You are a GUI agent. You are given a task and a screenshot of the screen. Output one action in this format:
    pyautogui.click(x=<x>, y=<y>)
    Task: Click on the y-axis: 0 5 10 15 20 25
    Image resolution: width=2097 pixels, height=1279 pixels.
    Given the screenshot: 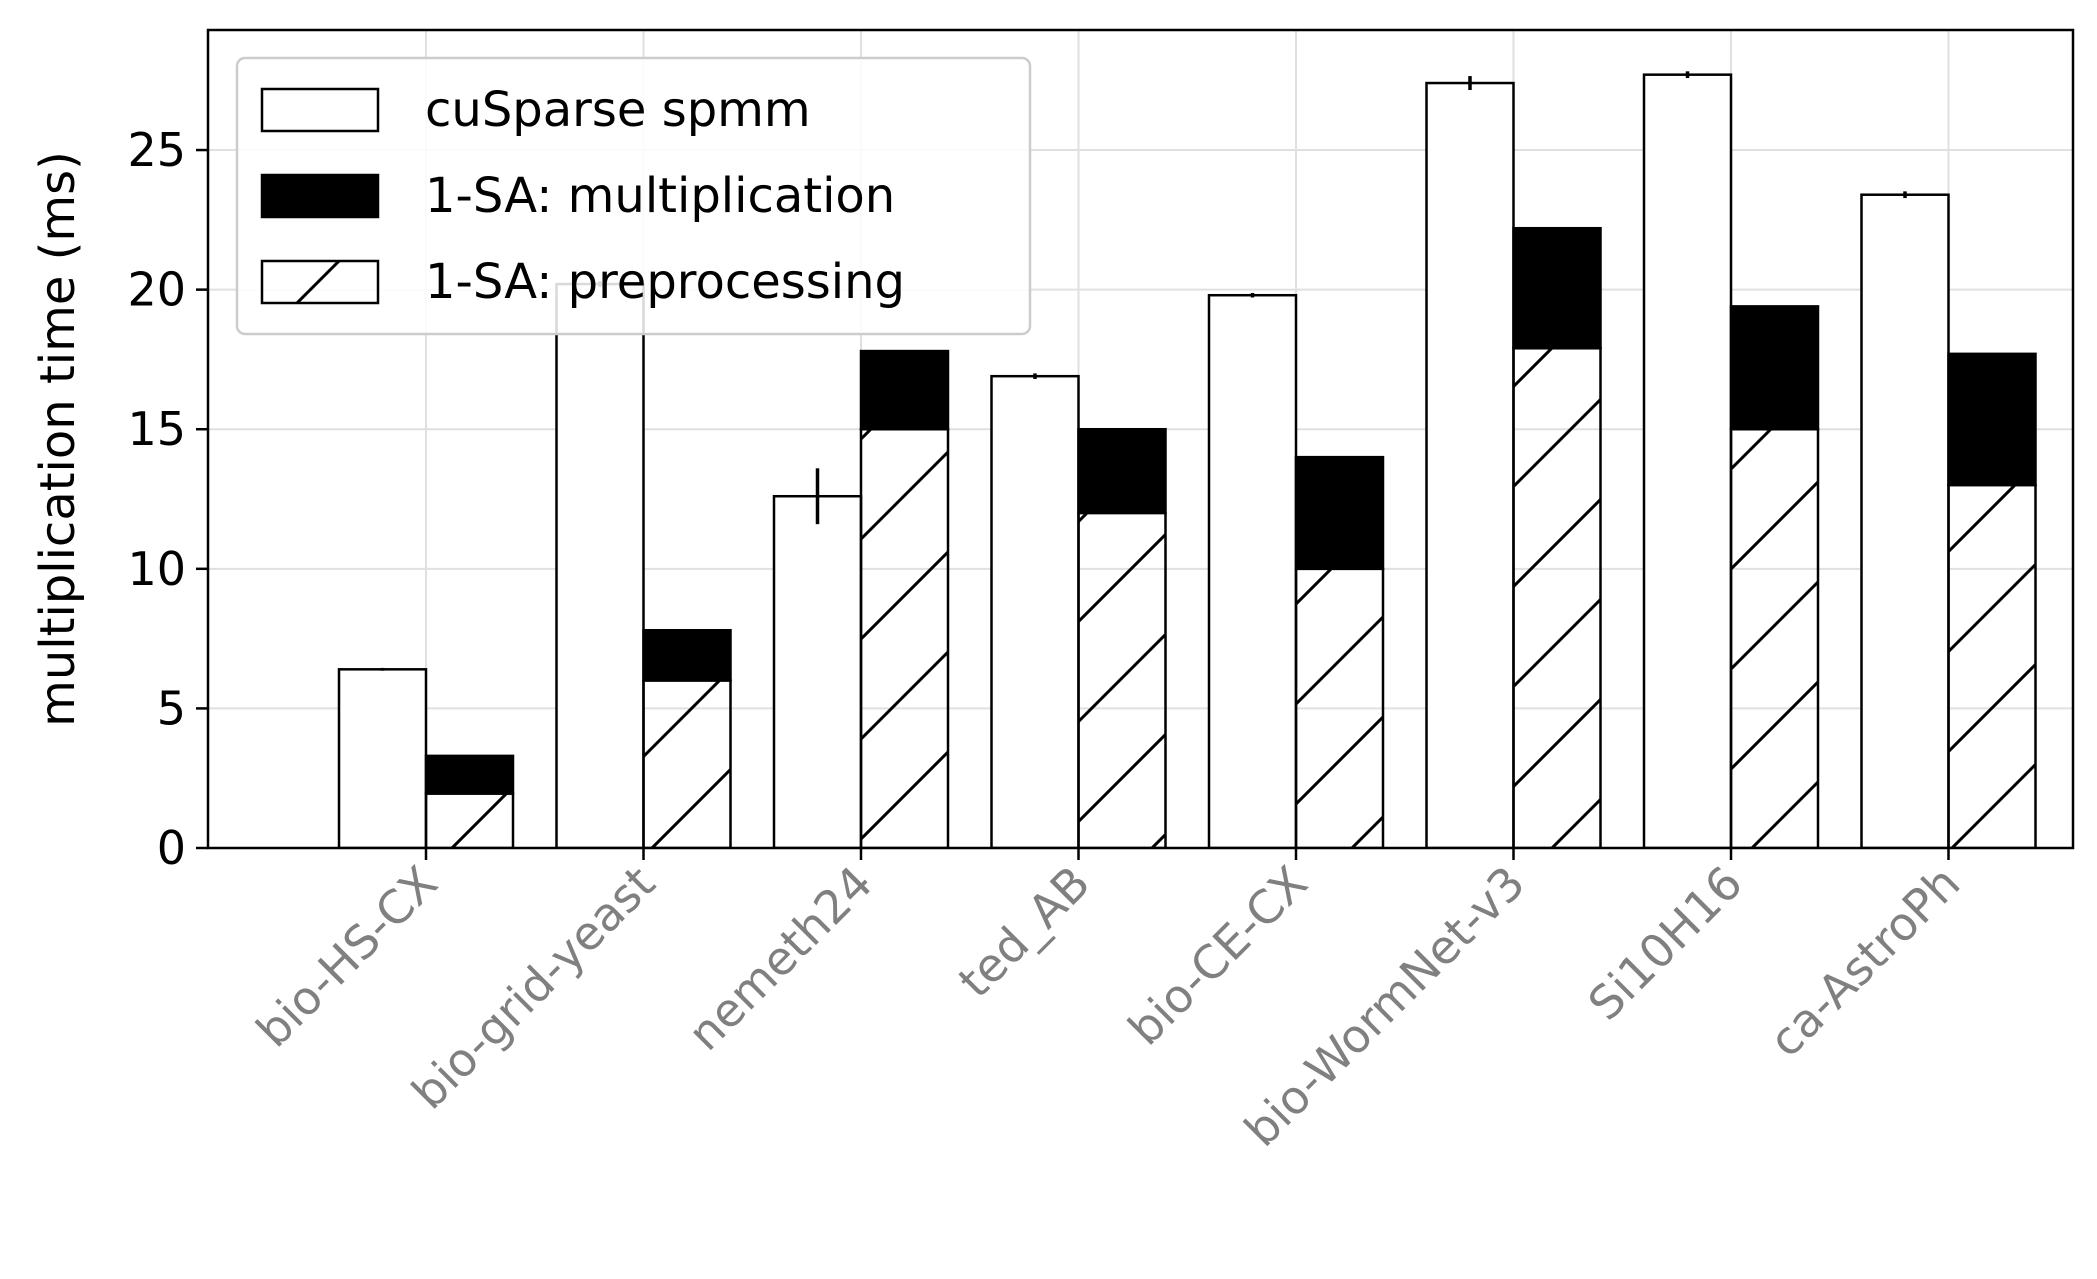 What is the action you would take?
    pyautogui.click(x=167, y=499)
    